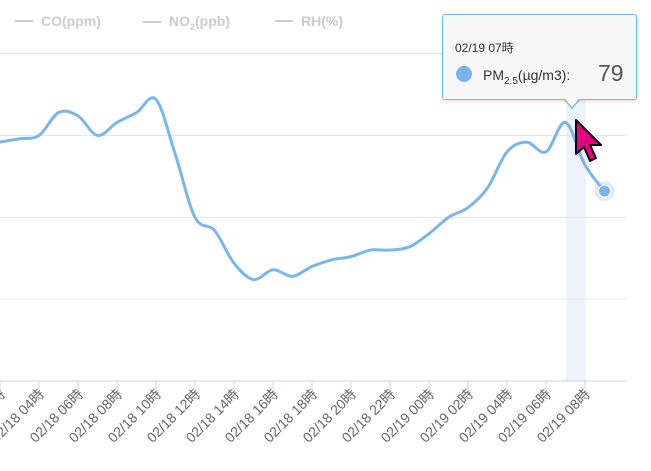  Describe the element at coordinates (179, 21) in the screenshot. I see `legend-label-no2-main: NO` at that location.